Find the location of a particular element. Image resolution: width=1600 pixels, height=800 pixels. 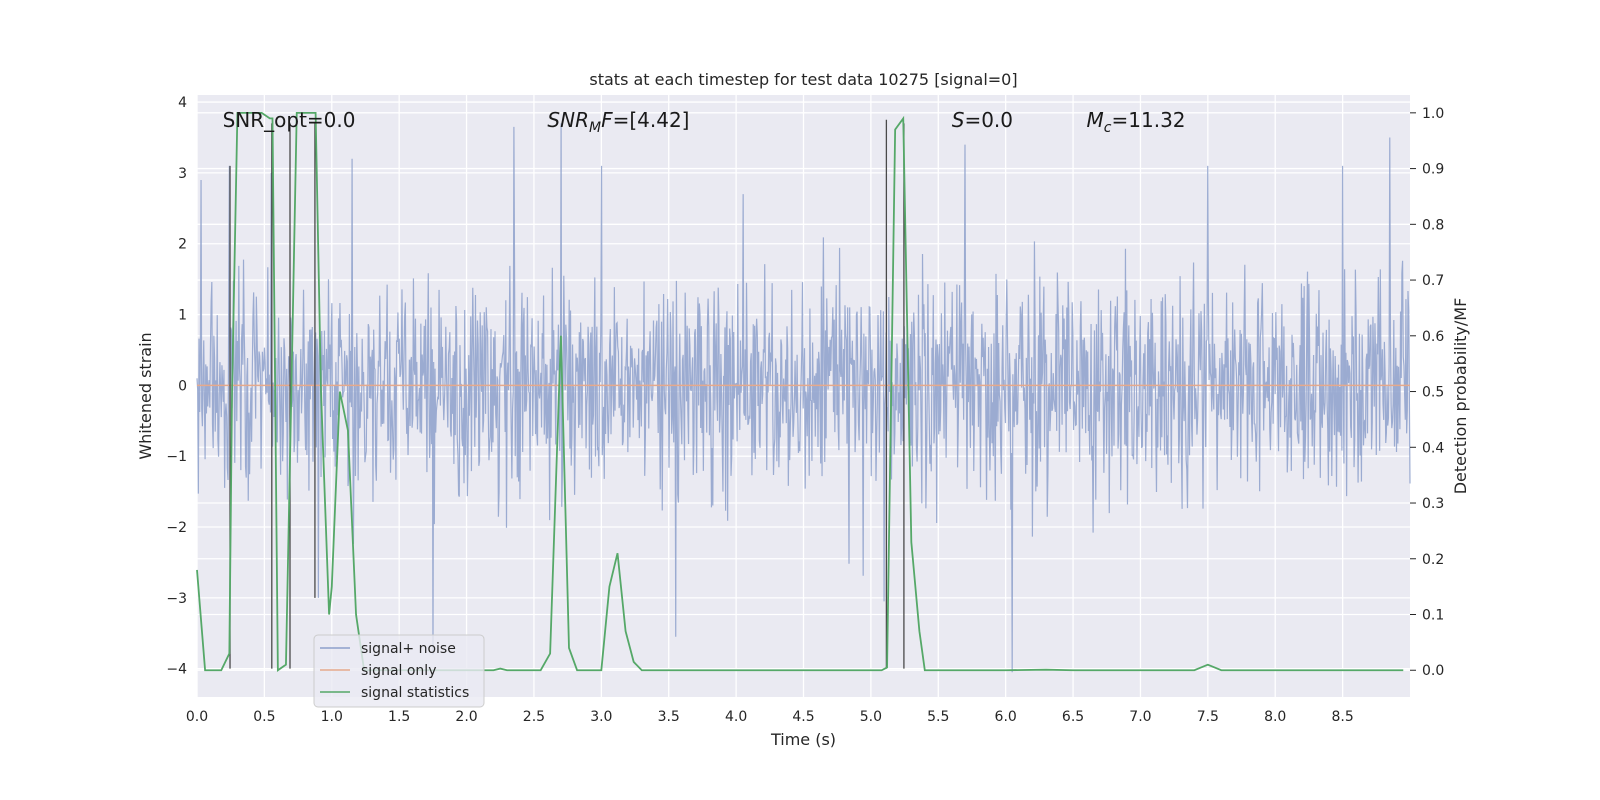

x-tick-label: 0.0 is located at coordinates (197, 717).